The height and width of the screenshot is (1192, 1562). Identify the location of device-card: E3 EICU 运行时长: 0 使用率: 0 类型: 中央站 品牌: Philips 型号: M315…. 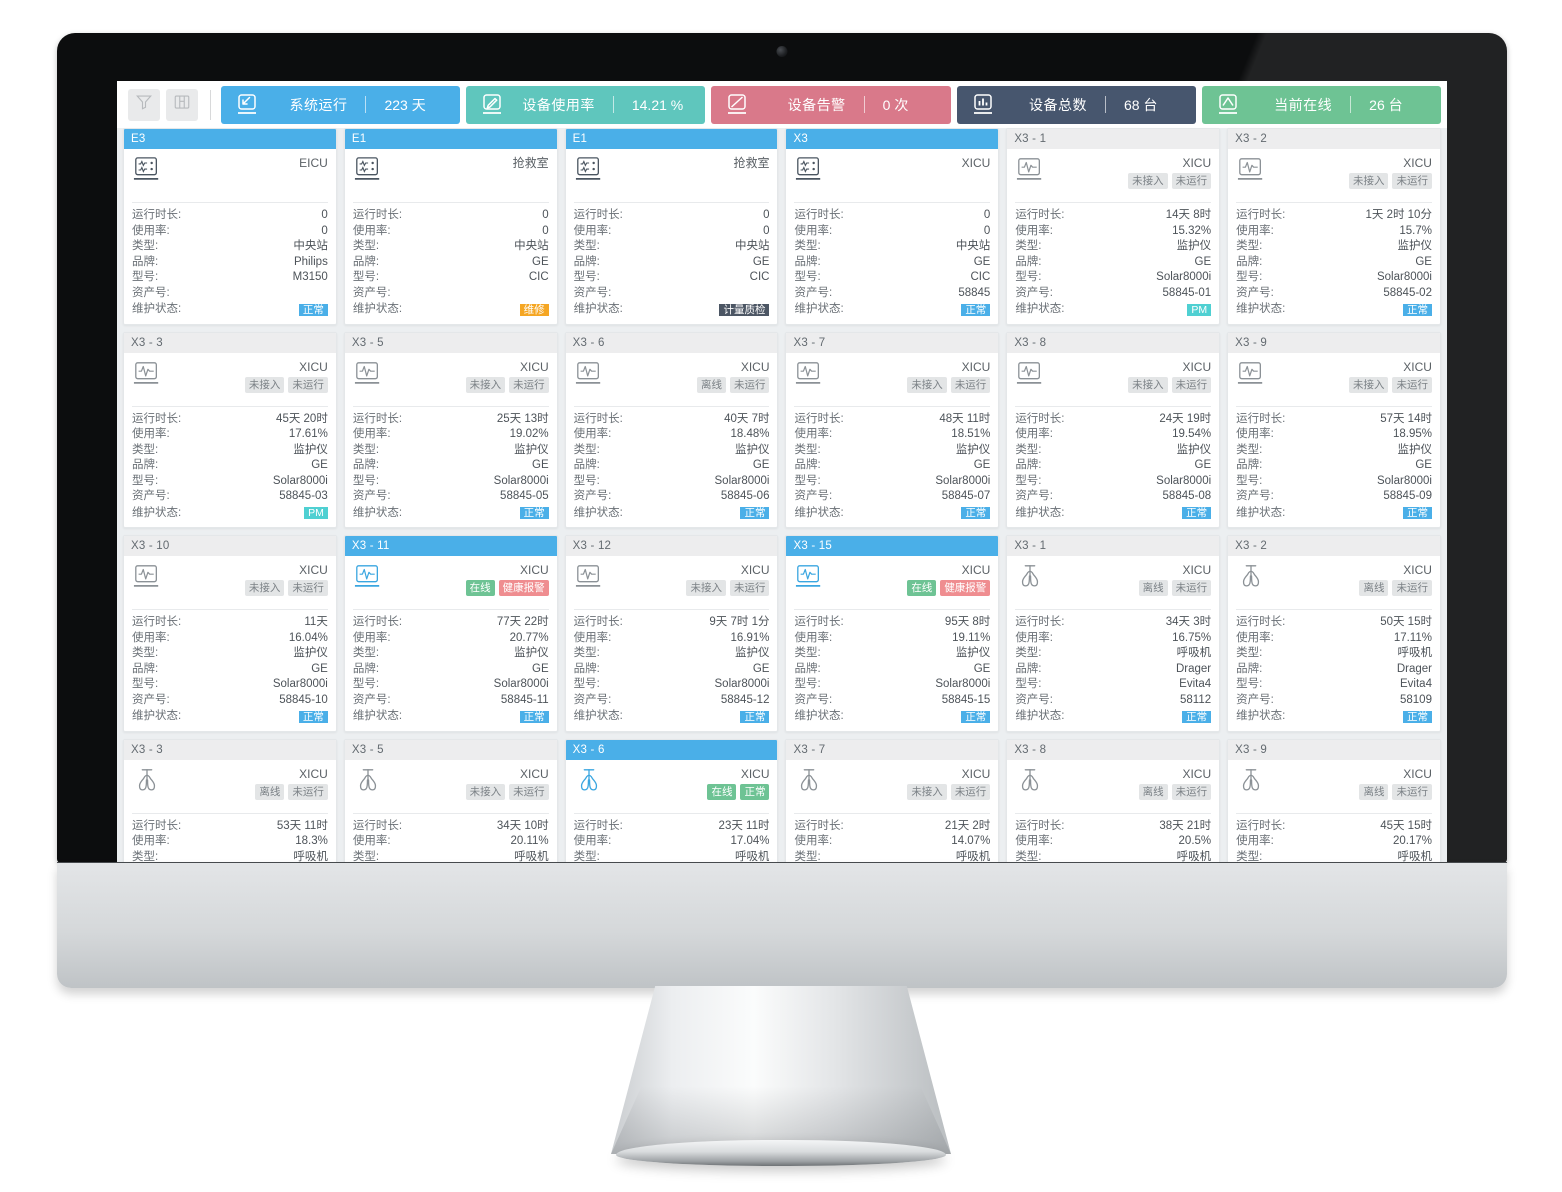
(230, 226).